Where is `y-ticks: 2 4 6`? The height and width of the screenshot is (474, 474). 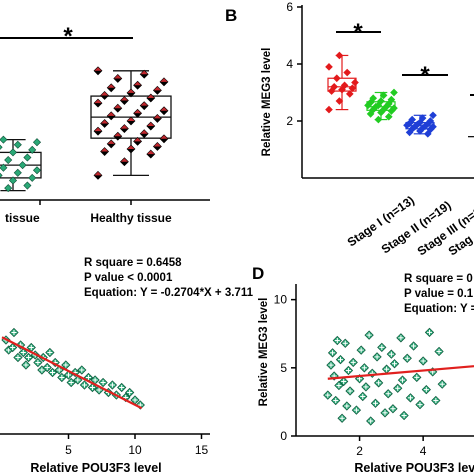
y-ticks: 2 4 6 is located at coordinates (294, 64).